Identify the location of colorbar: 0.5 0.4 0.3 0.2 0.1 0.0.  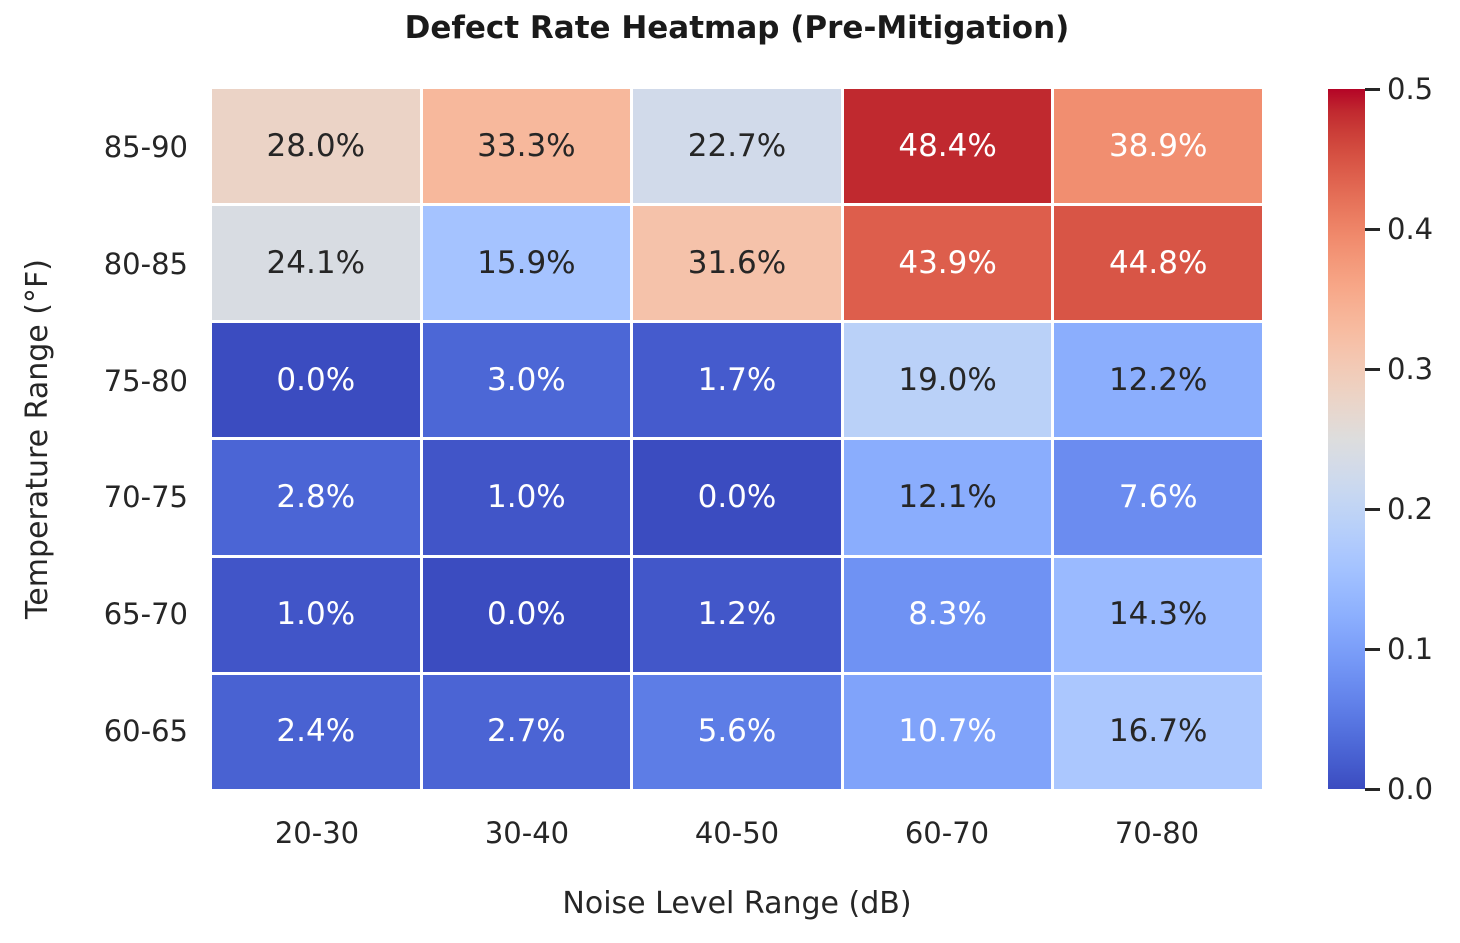
(1380, 439).